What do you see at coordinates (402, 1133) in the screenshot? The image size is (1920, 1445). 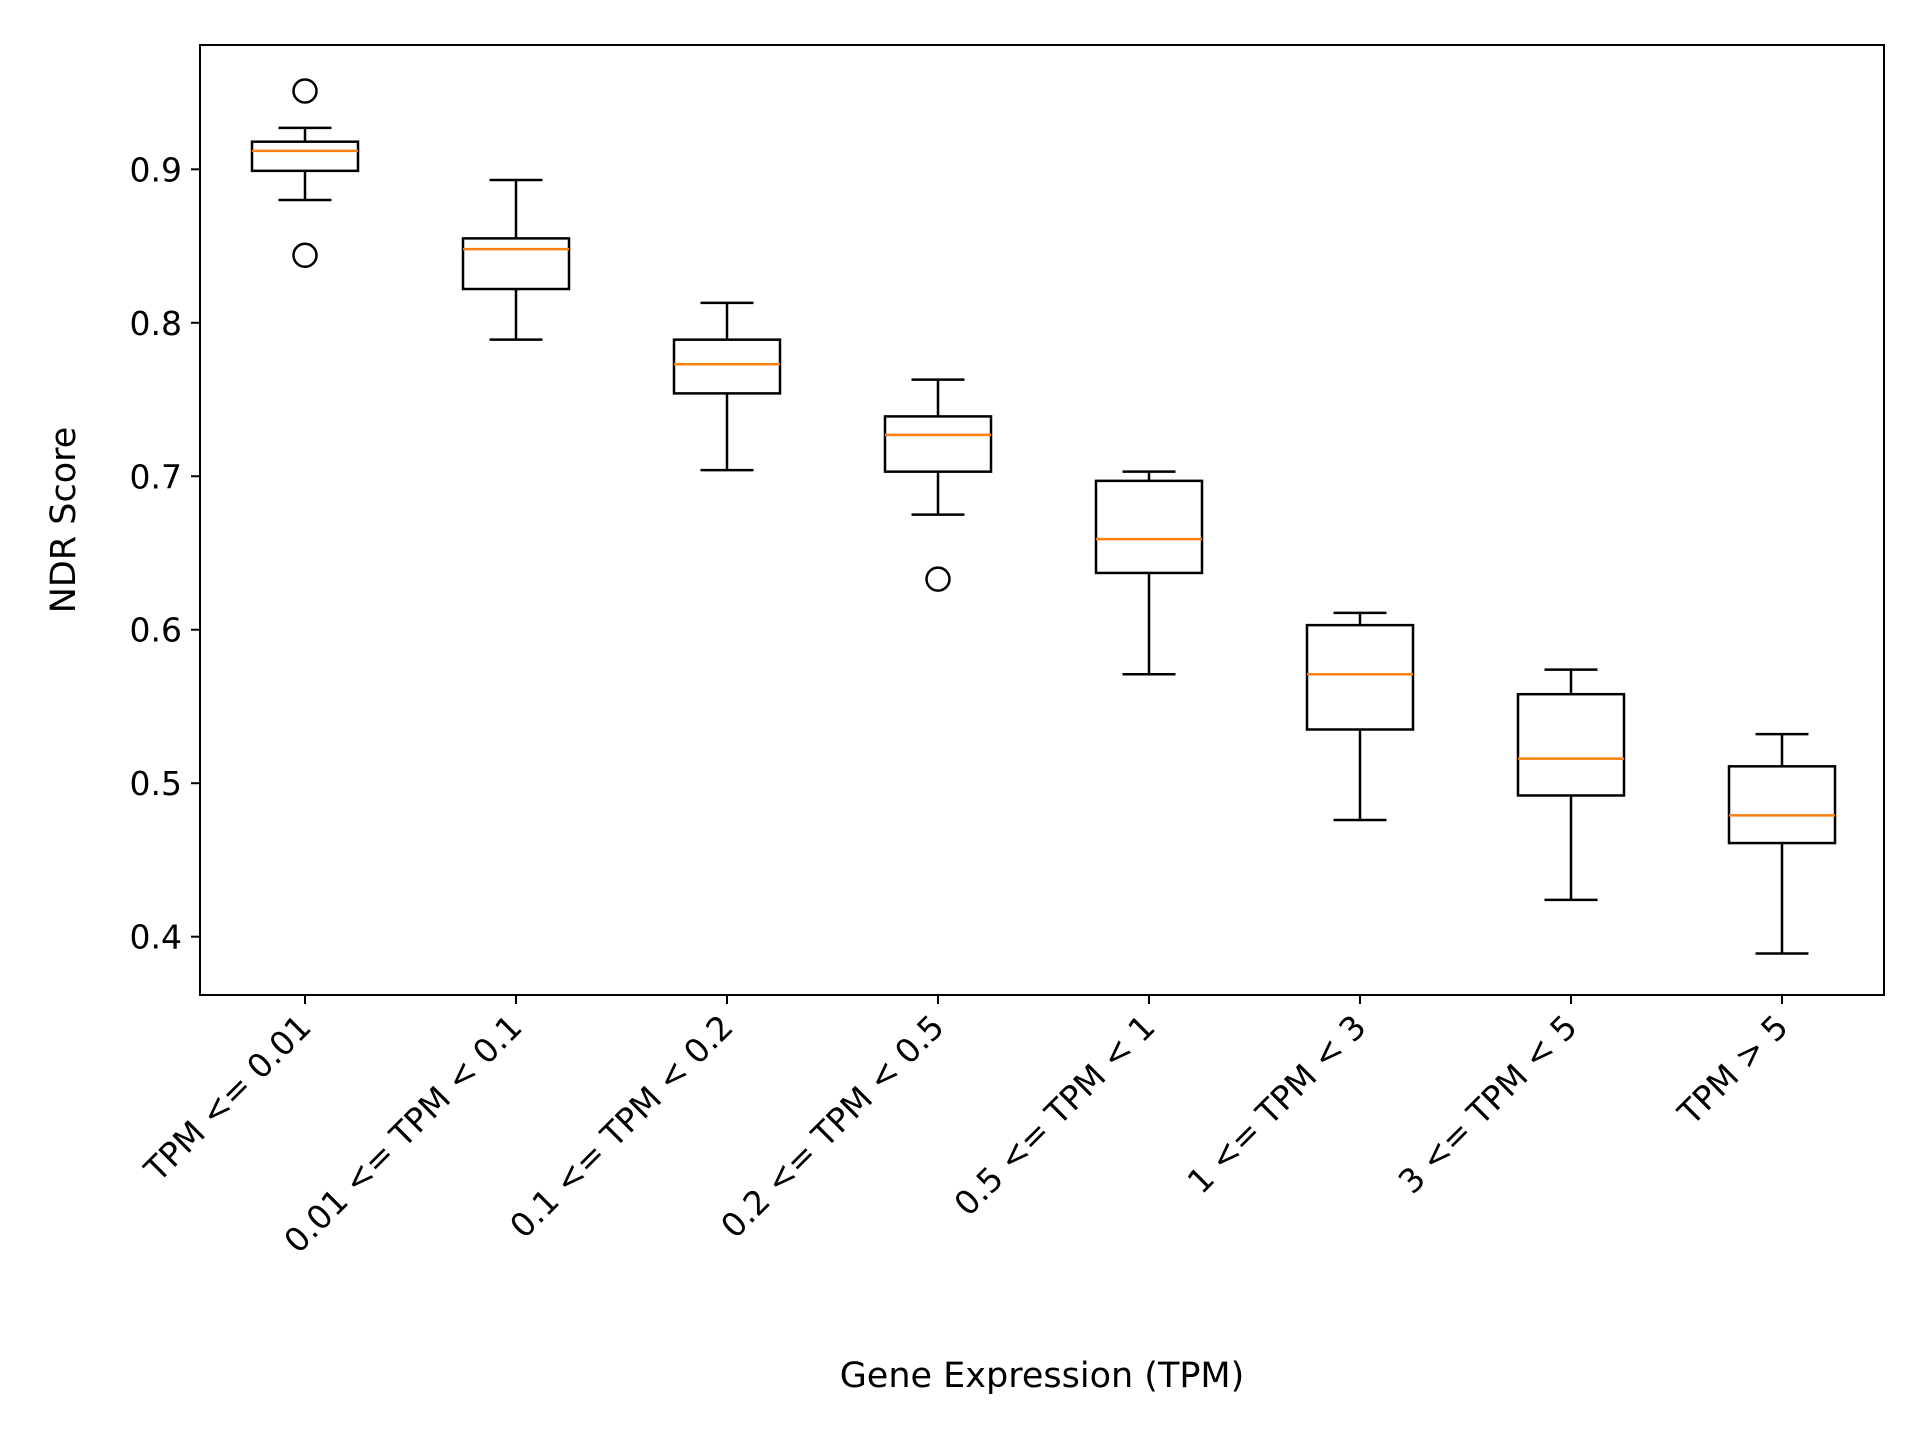 I see `x-tick-label: 0.01 <= TPM < 0.1` at bounding box center [402, 1133].